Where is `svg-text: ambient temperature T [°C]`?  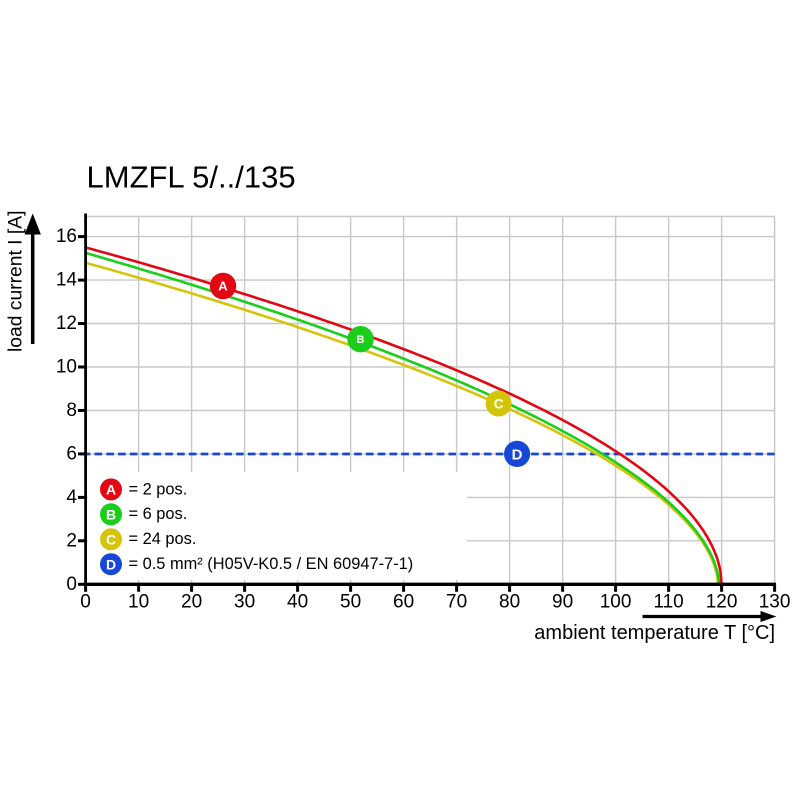
svg-text: ambient temperature T [°C] is located at coordinates (654, 633).